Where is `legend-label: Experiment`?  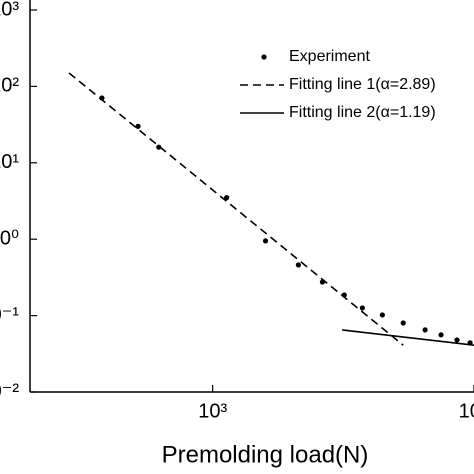
legend-label: Experiment is located at coordinates (329, 56).